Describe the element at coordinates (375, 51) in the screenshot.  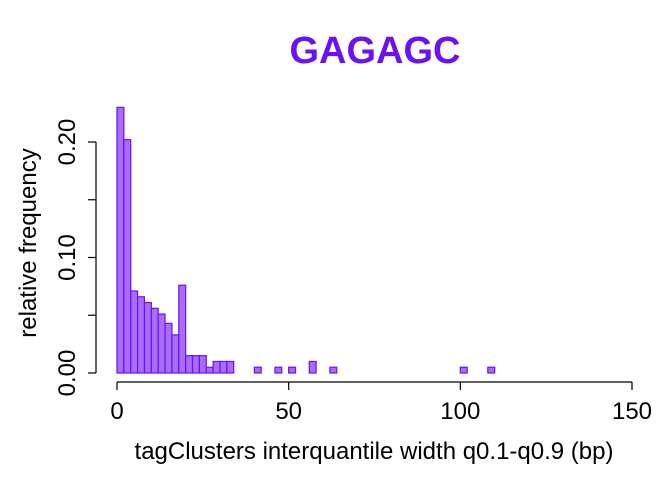
I see `chart-title: GAGAGC` at that location.